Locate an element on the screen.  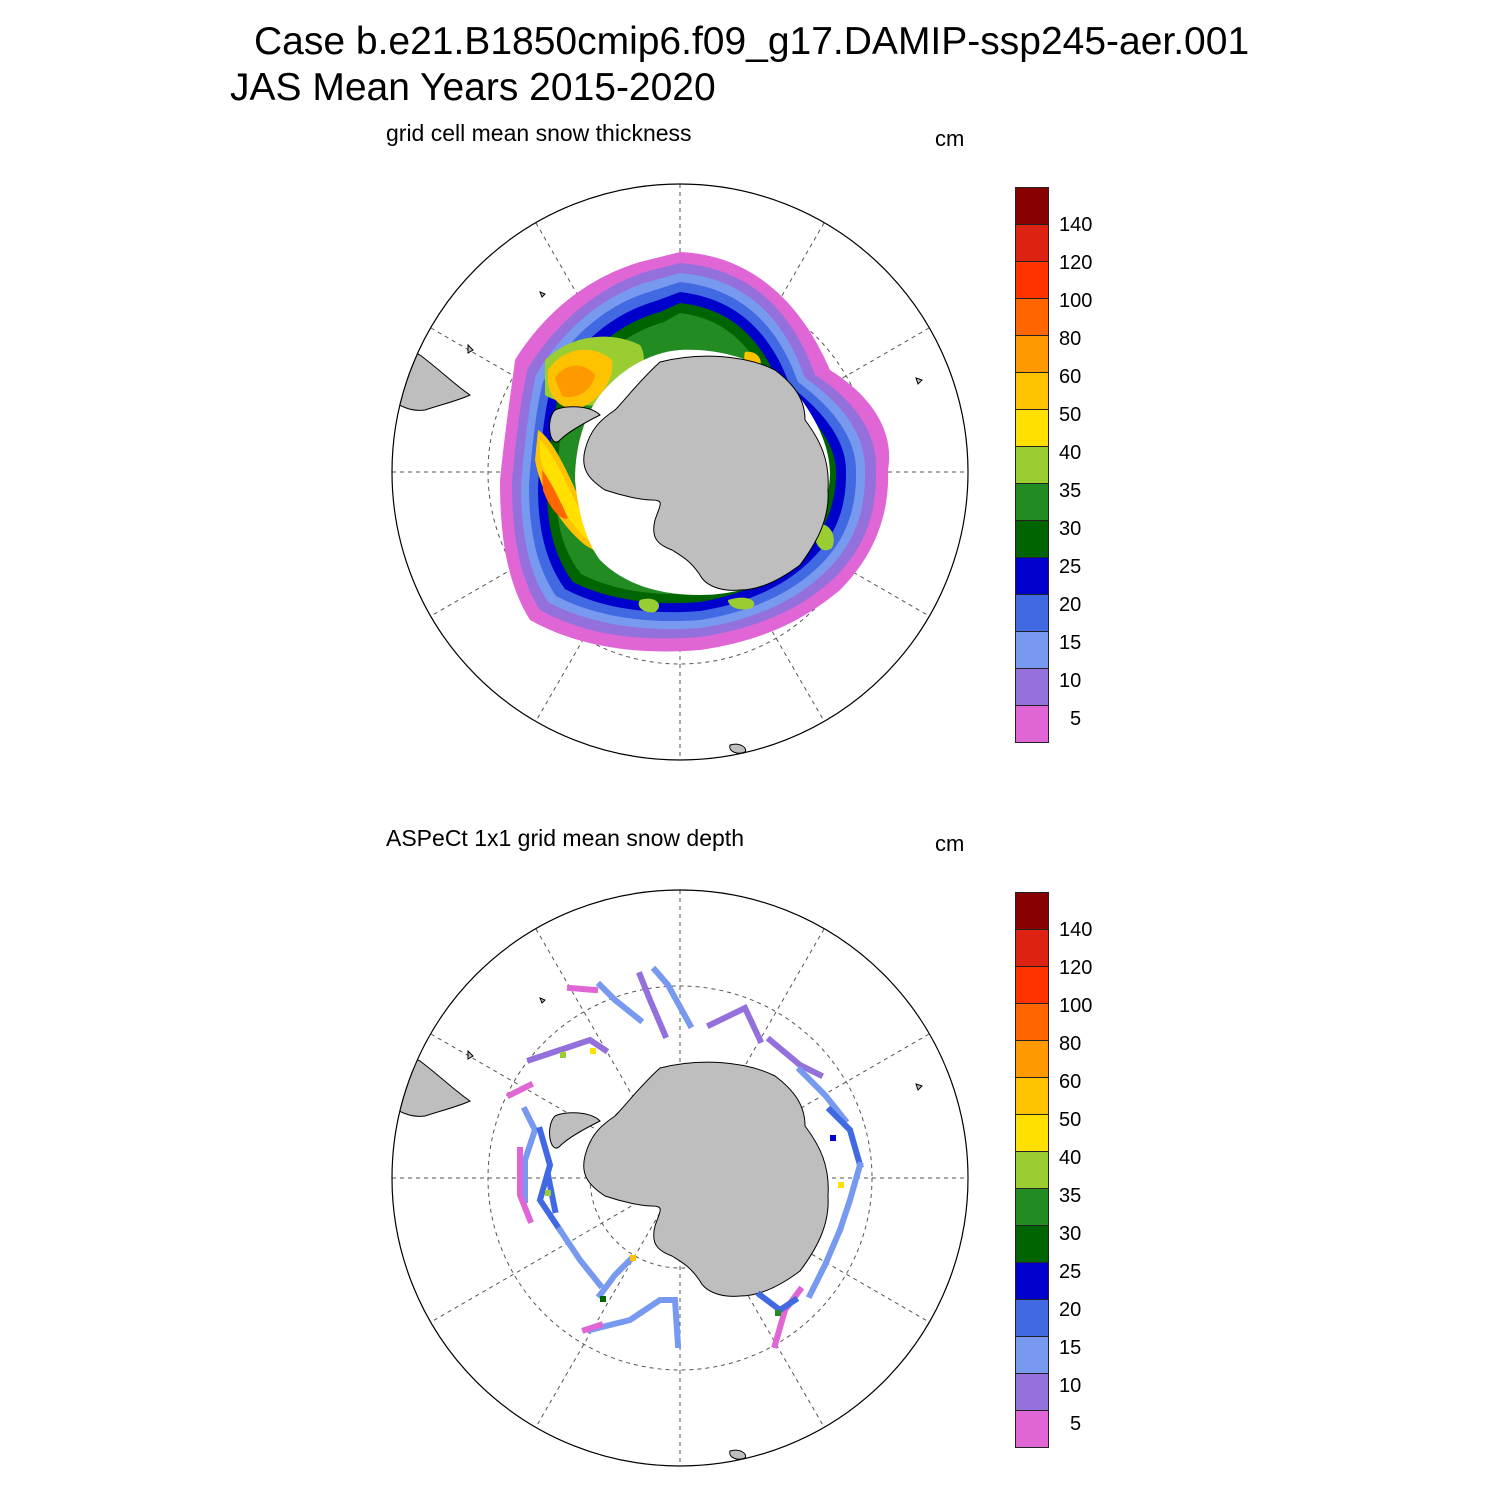
map-1-model-snow-thickness is located at coordinates (680, 472).